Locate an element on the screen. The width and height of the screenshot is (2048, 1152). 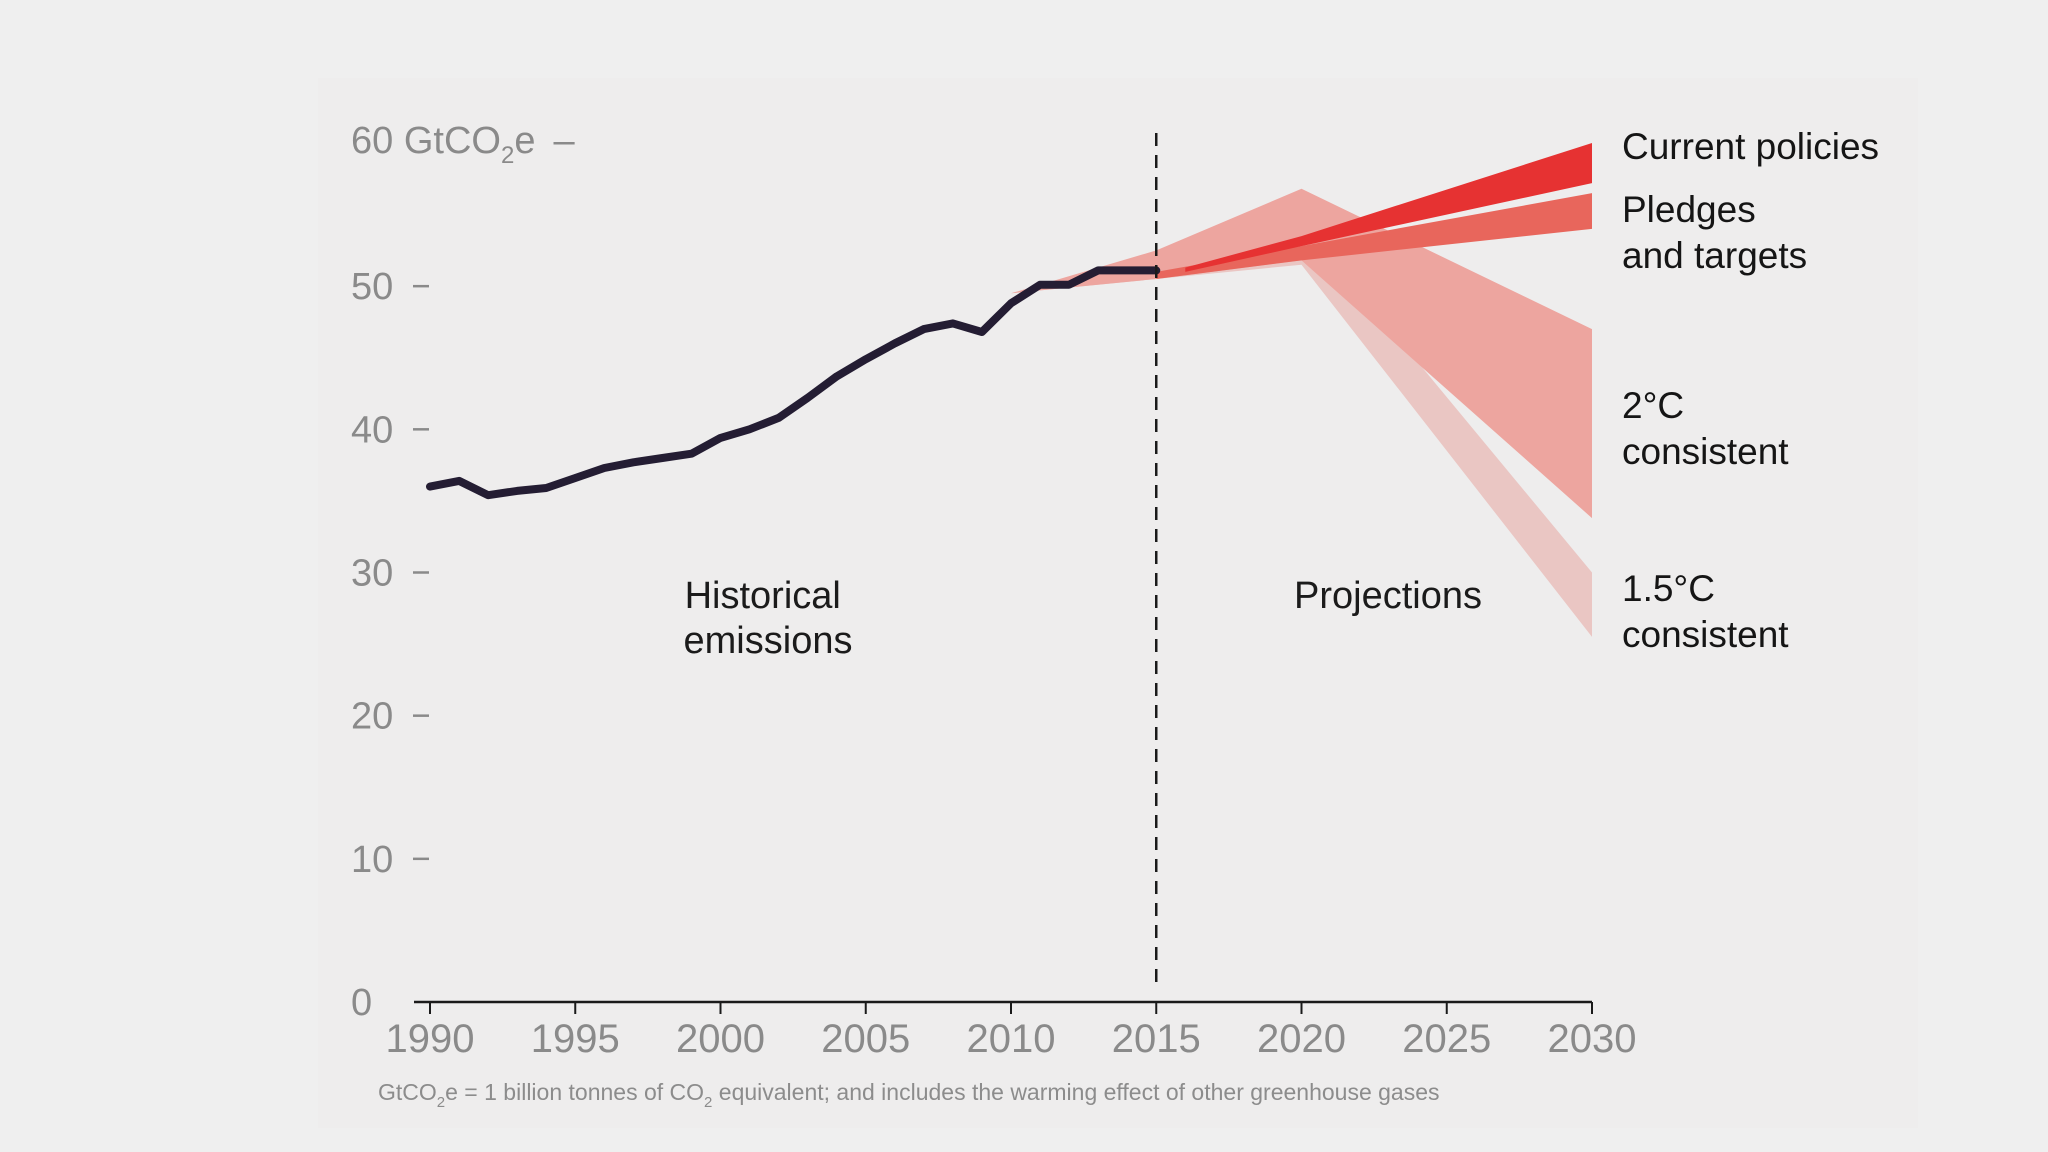
label-current-policies: Current policies is located at coordinates (1750, 146).